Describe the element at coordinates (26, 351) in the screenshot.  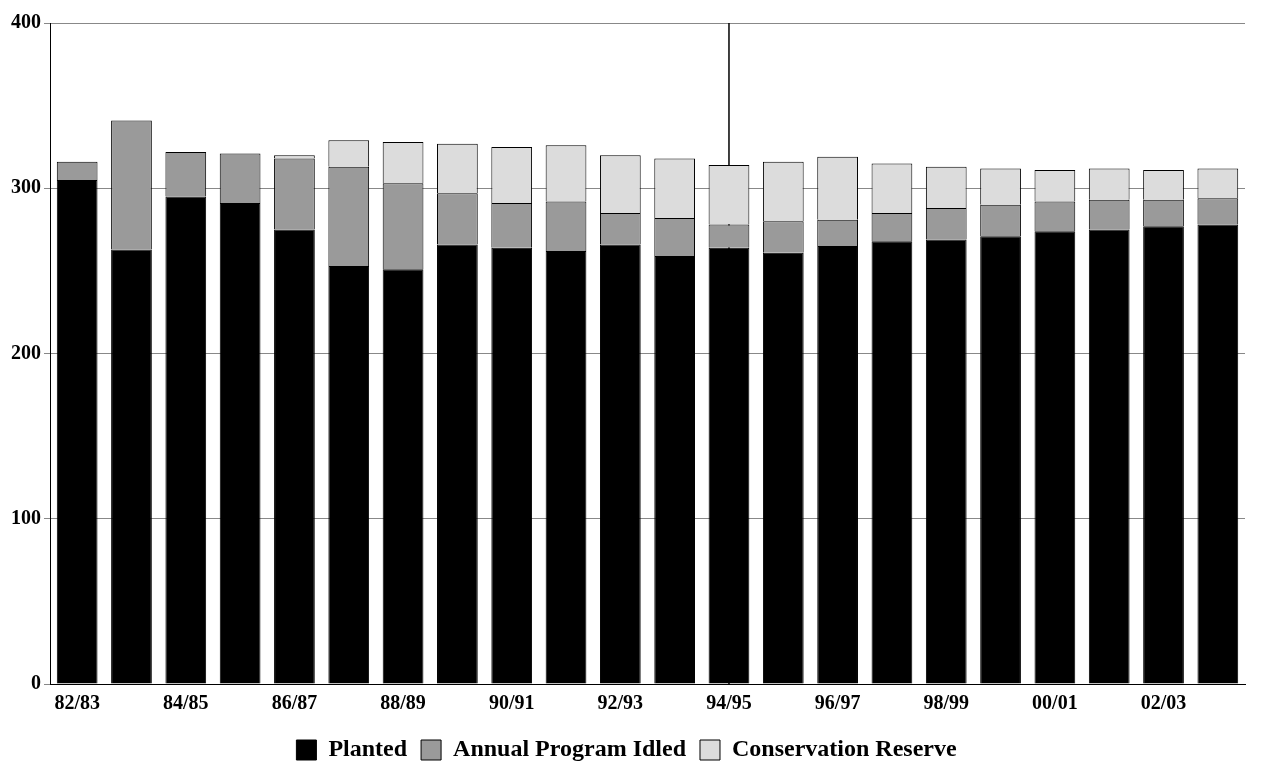
I see `y-tick-label: 200` at that location.